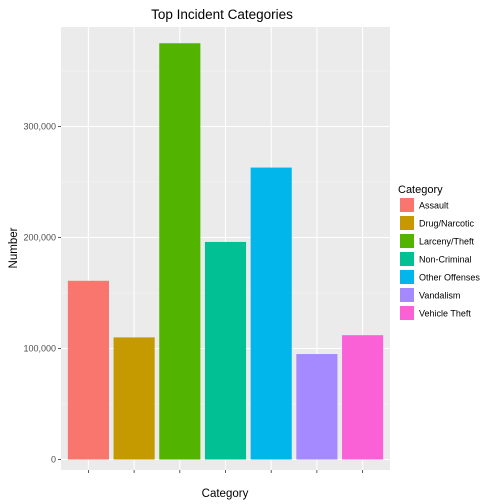 This screenshot has width=504, height=504. Describe the element at coordinates (222, 14) in the screenshot. I see `chart-title: Top Incident Categories` at that location.